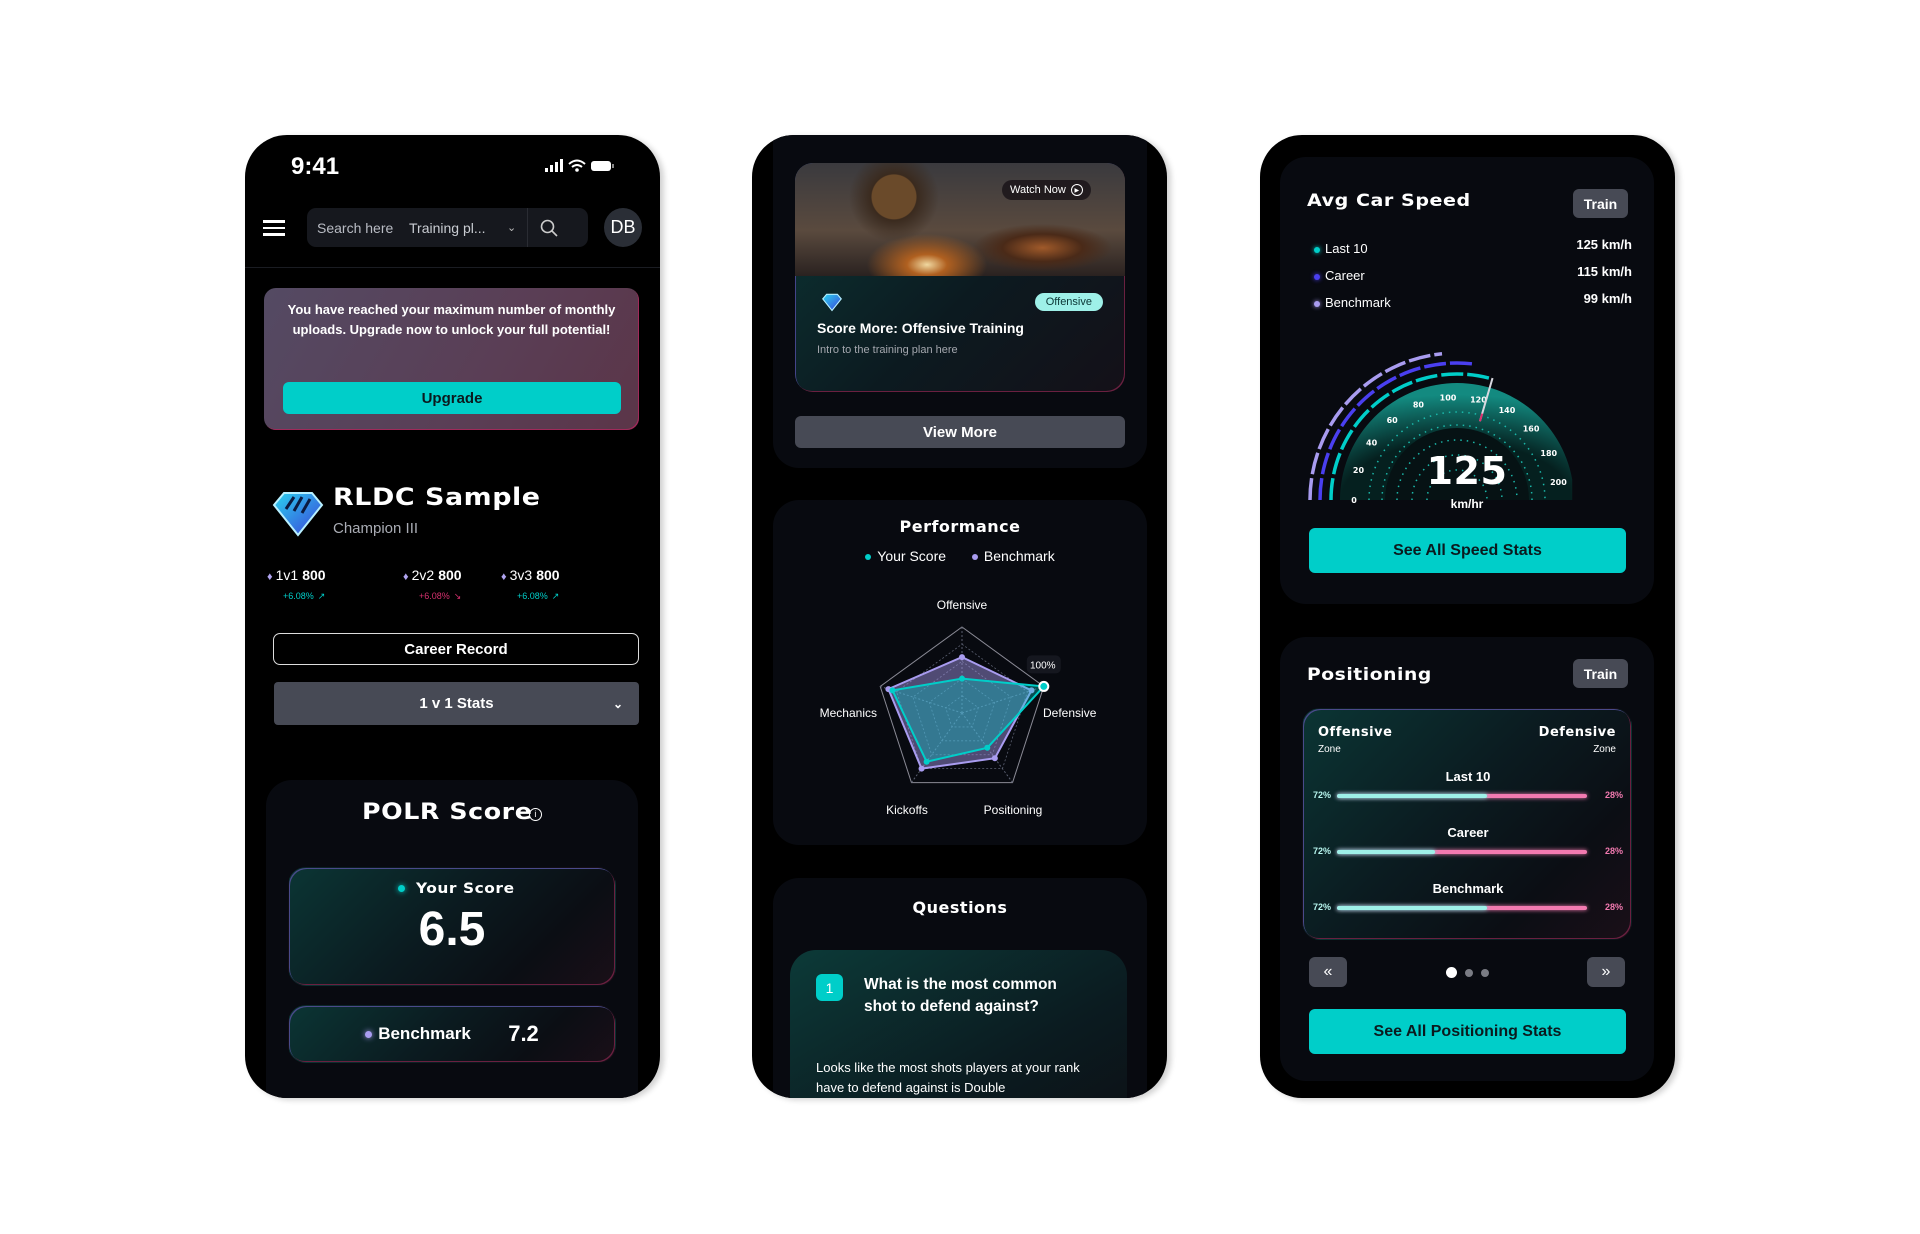 The image size is (1920, 1234). I want to click on radar-highlight-point, so click(1044, 686).